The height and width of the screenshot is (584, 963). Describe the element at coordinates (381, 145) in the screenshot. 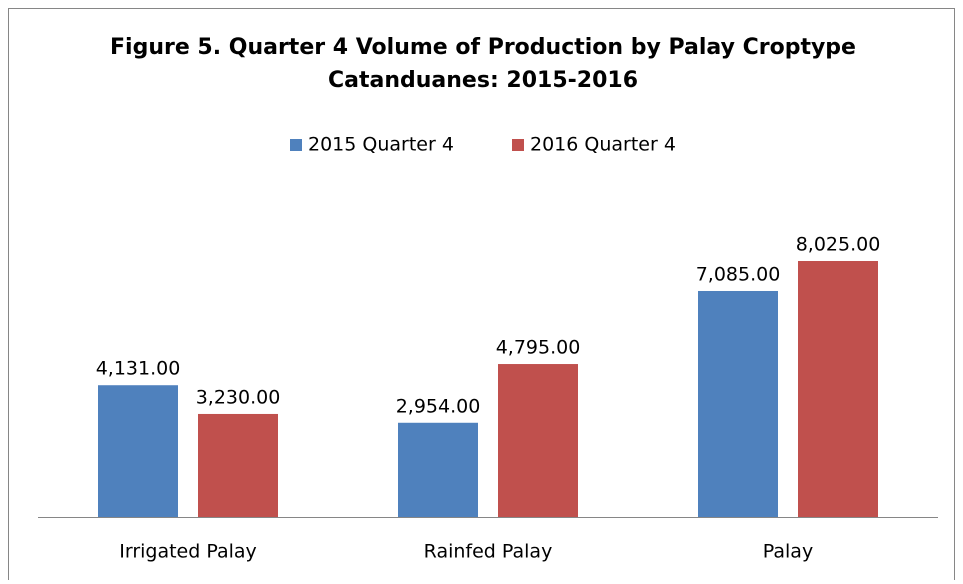

I see `legend-label: 2015 Quarter 4` at that location.